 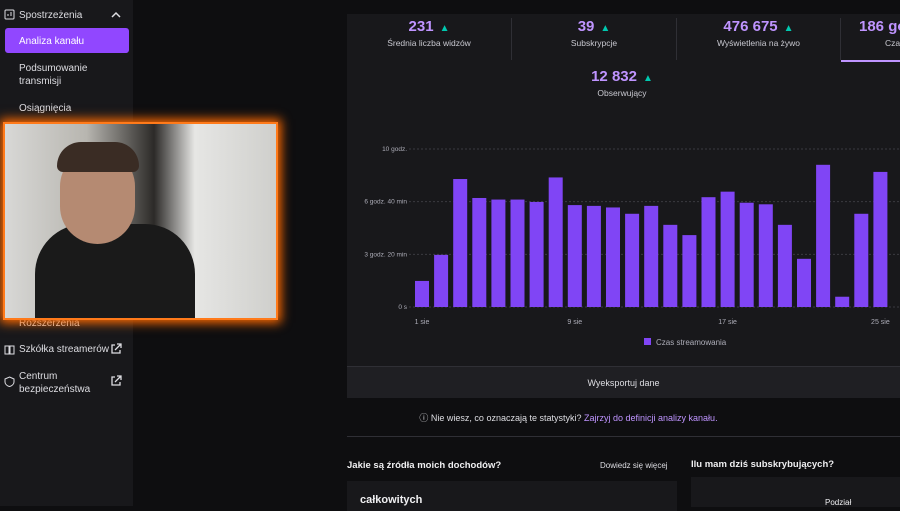 What do you see at coordinates (422, 322) in the screenshot?
I see `x-tick-label: 1 sie` at bounding box center [422, 322].